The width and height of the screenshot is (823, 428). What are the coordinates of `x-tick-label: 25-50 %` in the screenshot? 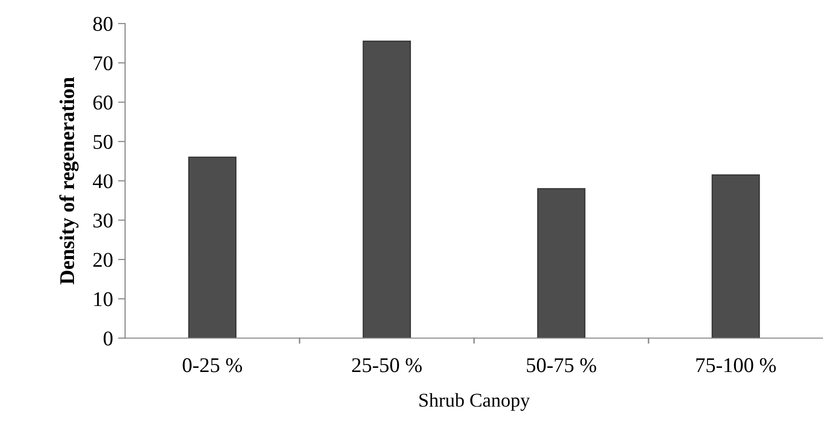 It's located at (387, 365).